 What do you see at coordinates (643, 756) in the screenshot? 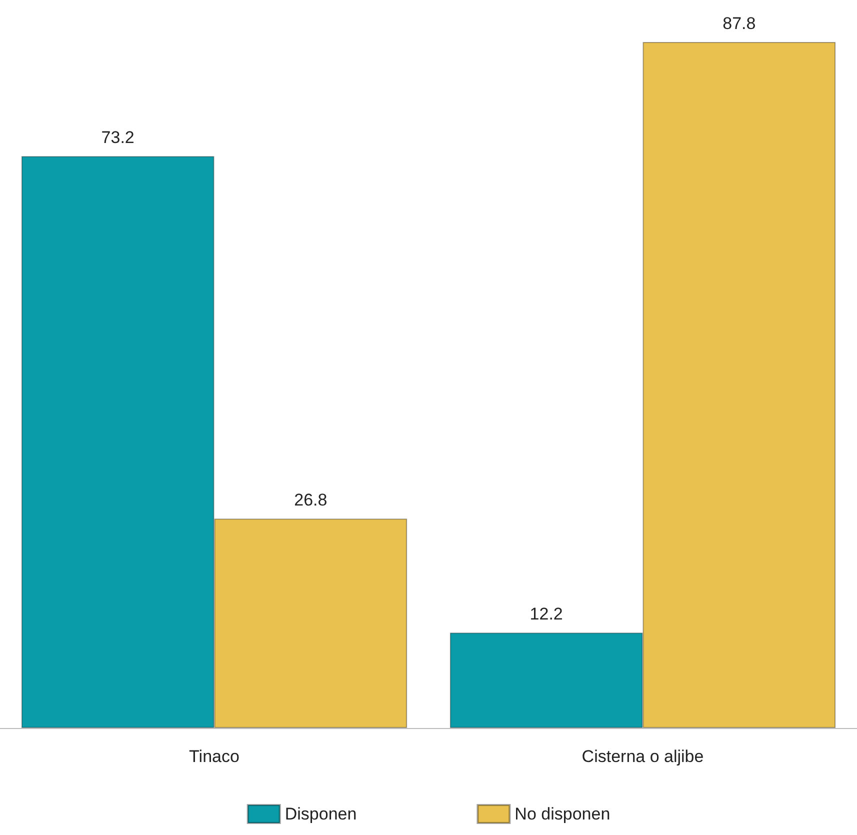
I see `x-tick-label: Cisterna o aljibe` at bounding box center [643, 756].